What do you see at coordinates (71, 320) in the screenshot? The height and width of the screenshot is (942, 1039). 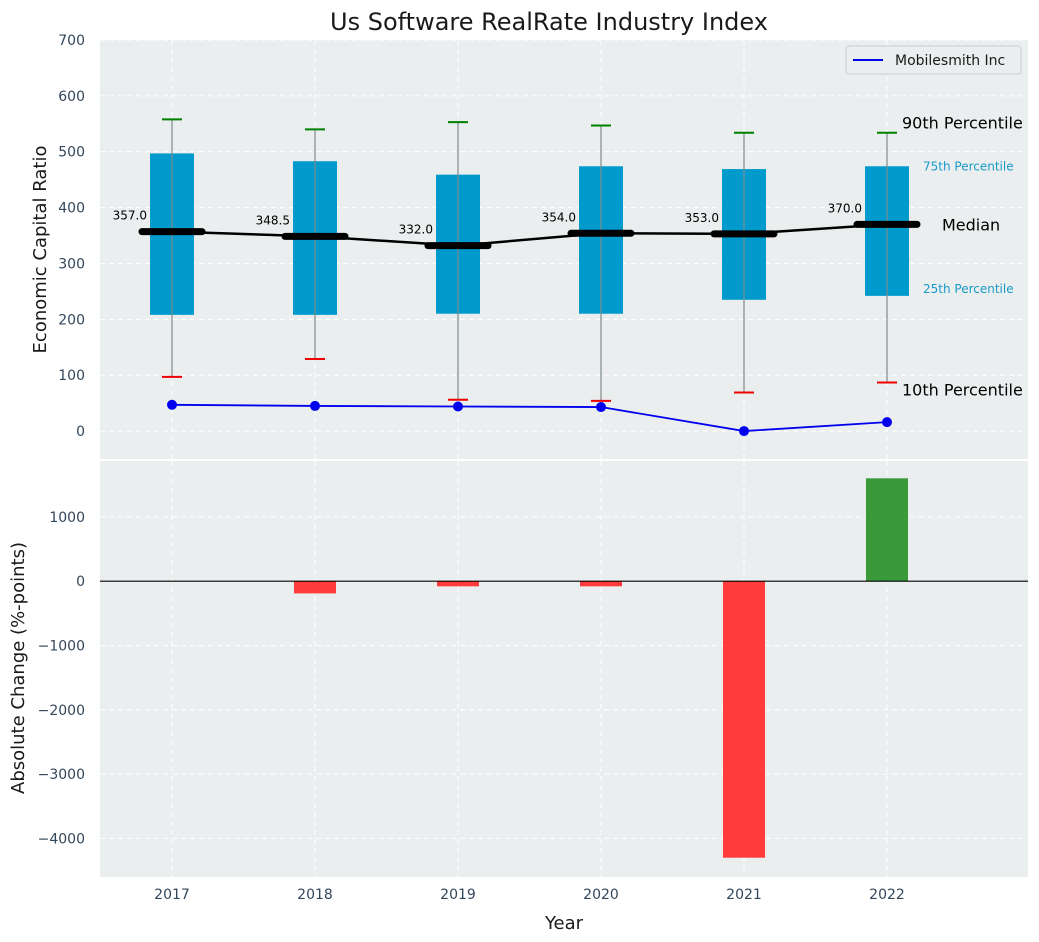 I see `y-tick-label: 200` at bounding box center [71, 320].